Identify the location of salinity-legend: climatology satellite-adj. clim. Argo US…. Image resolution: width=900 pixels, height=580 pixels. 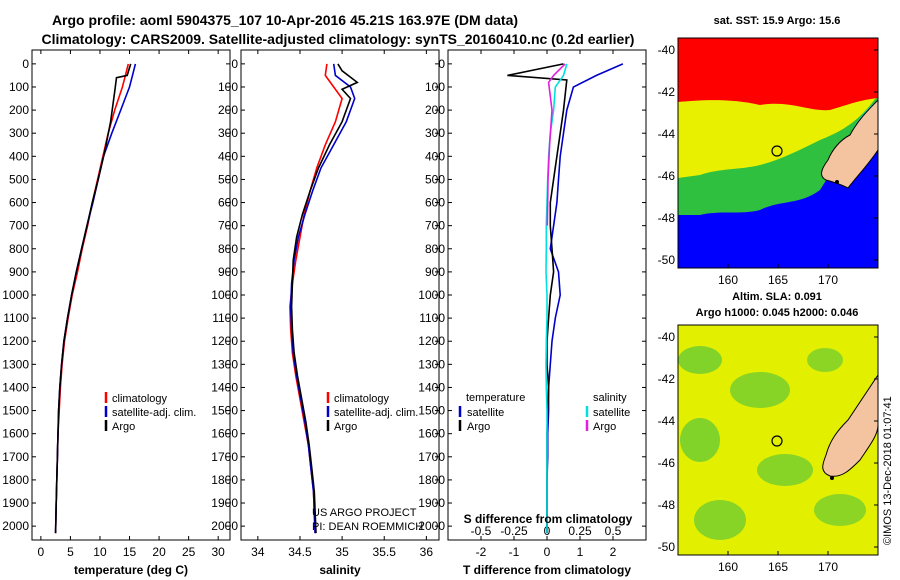
(367, 462).